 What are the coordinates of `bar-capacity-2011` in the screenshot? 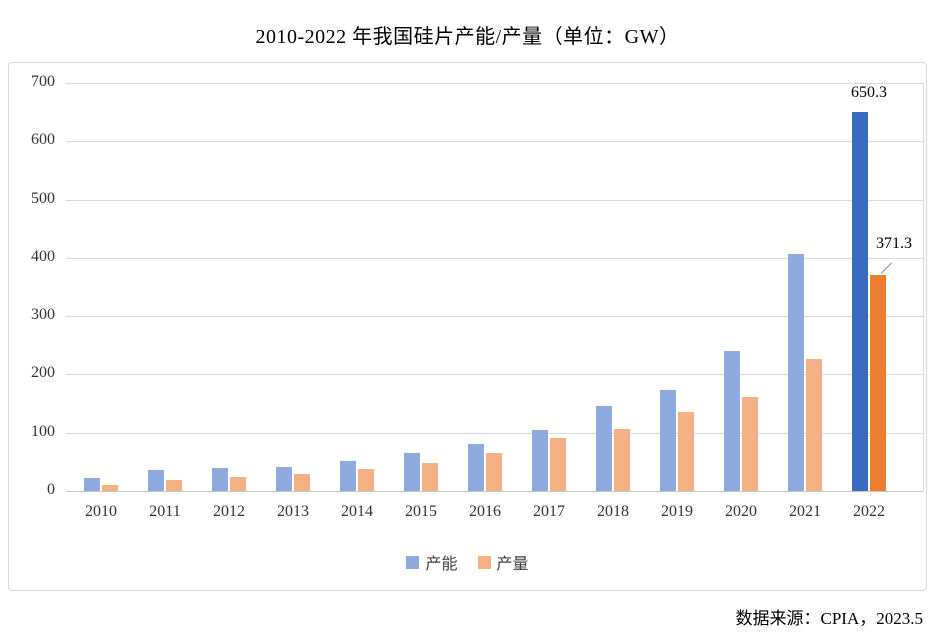 It's located at (156, 480).